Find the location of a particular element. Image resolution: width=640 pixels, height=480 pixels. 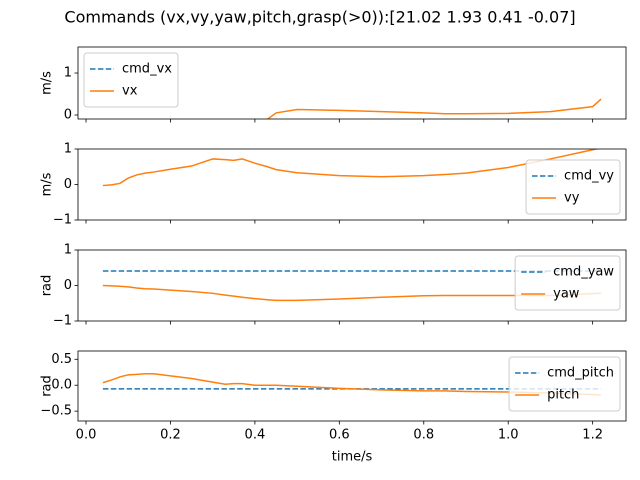

x-tick-label: 0.8 is located at coordinates (423, 435).